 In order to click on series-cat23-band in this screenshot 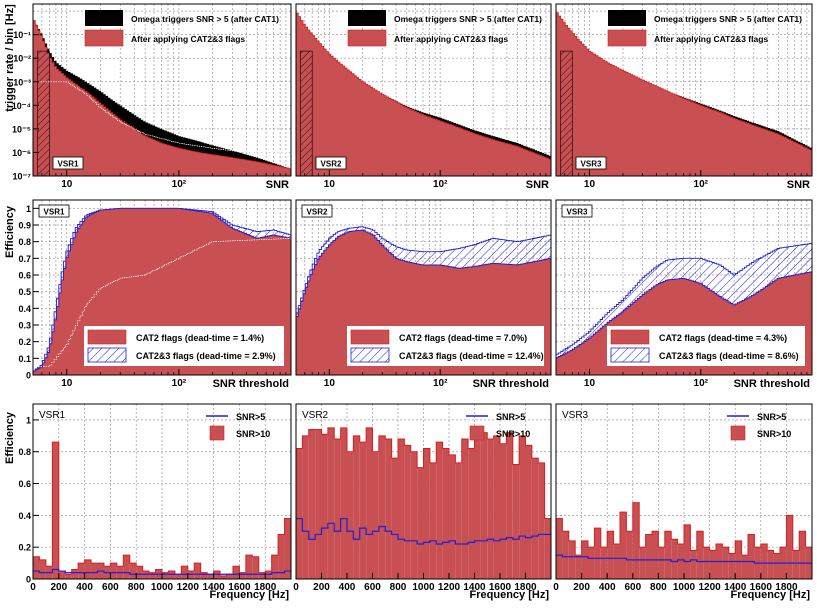, I will do `click(162, 289)`.